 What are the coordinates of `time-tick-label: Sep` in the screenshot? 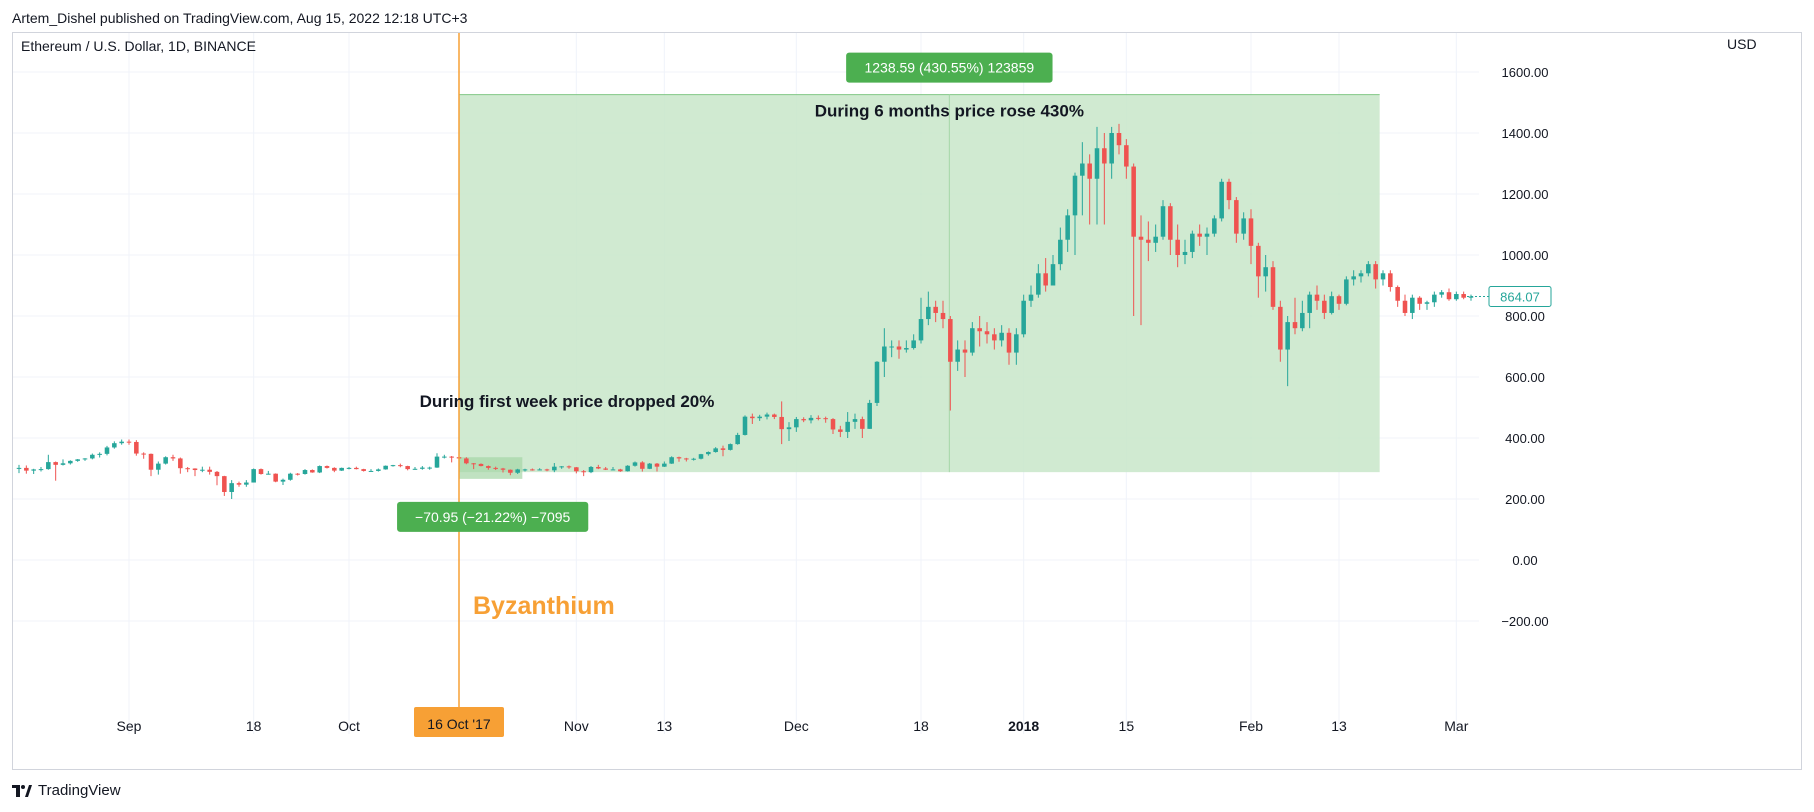 It's located at (129, 726).